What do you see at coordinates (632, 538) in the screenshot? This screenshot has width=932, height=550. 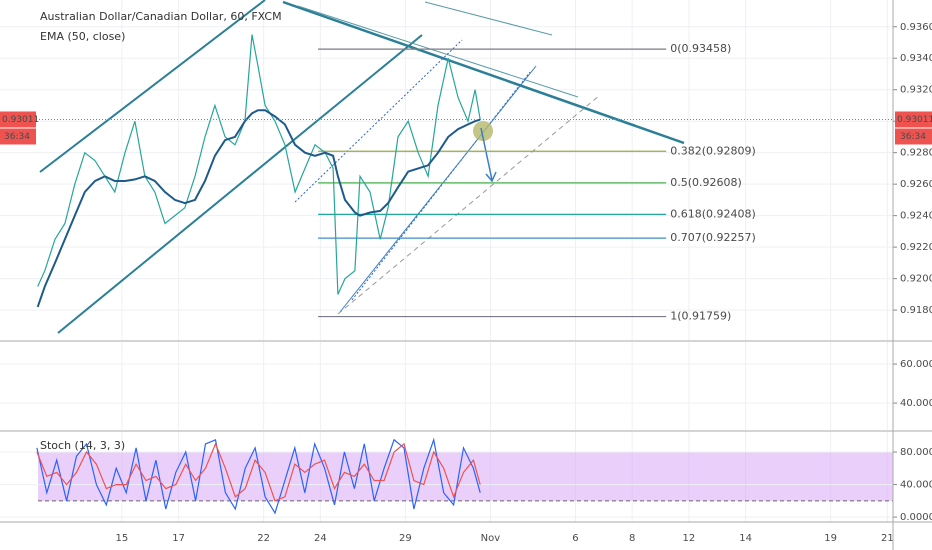 I see `x-tick-label: 8` at bounding box center [632, 538].